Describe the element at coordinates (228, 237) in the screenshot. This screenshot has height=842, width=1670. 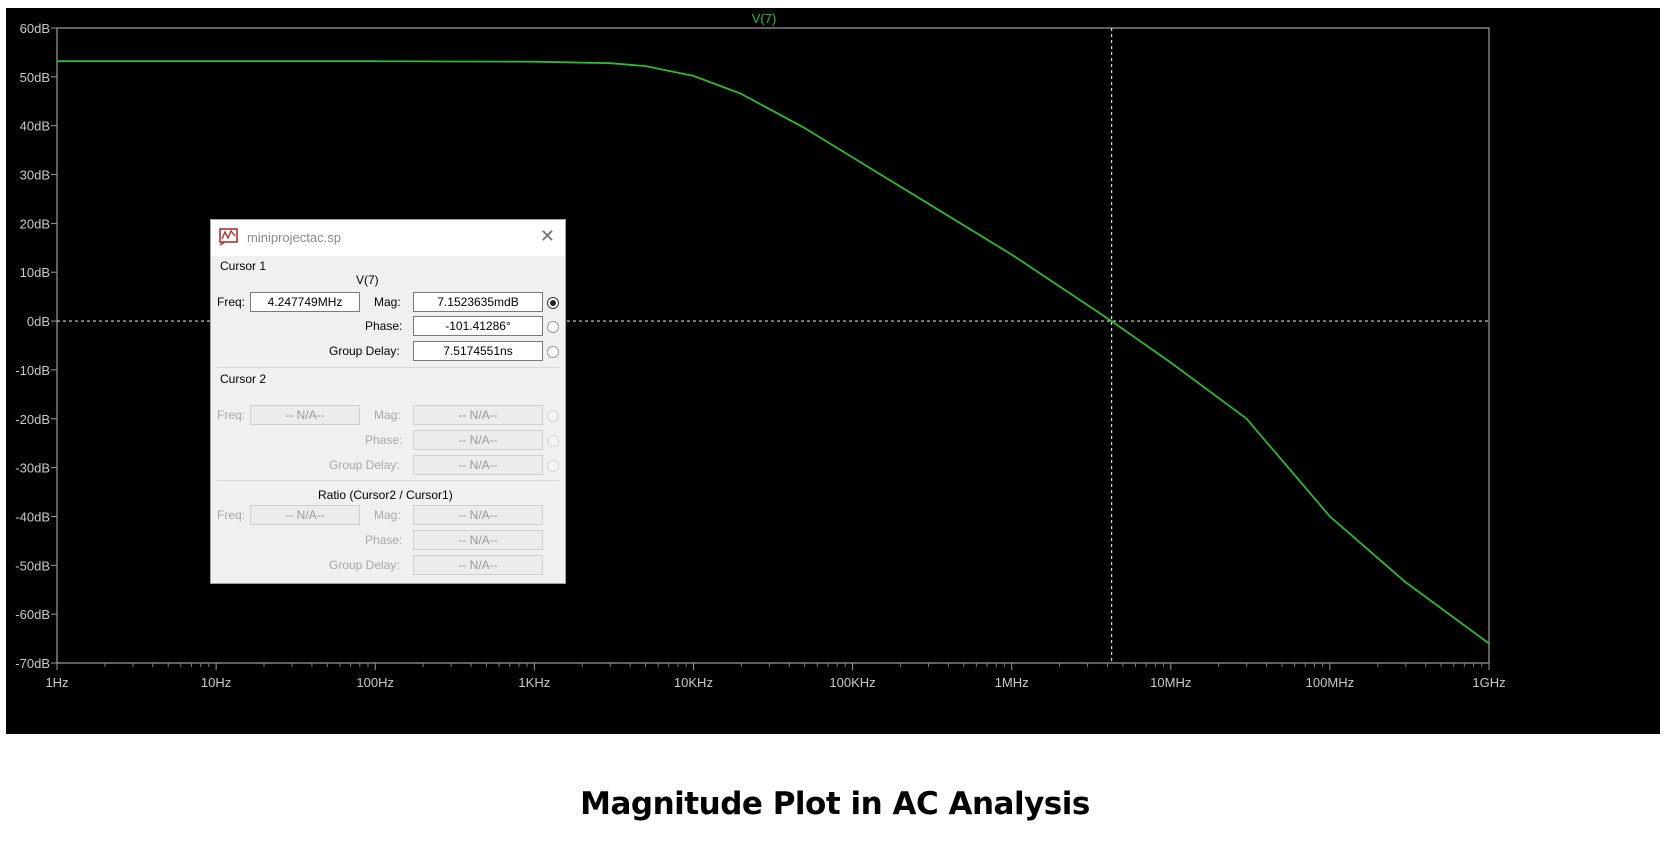
I see `waveform-app-icon` at that location.